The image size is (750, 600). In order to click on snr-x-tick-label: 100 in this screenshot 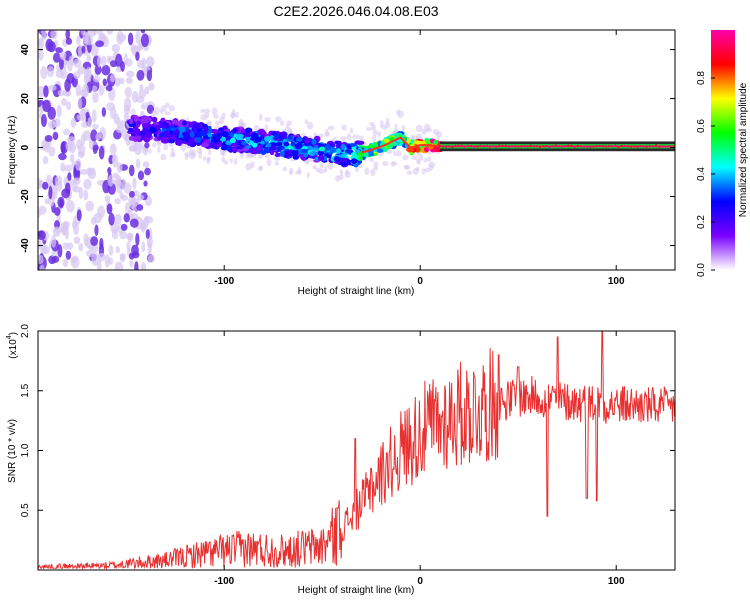, I will do `click(616, 581)`.